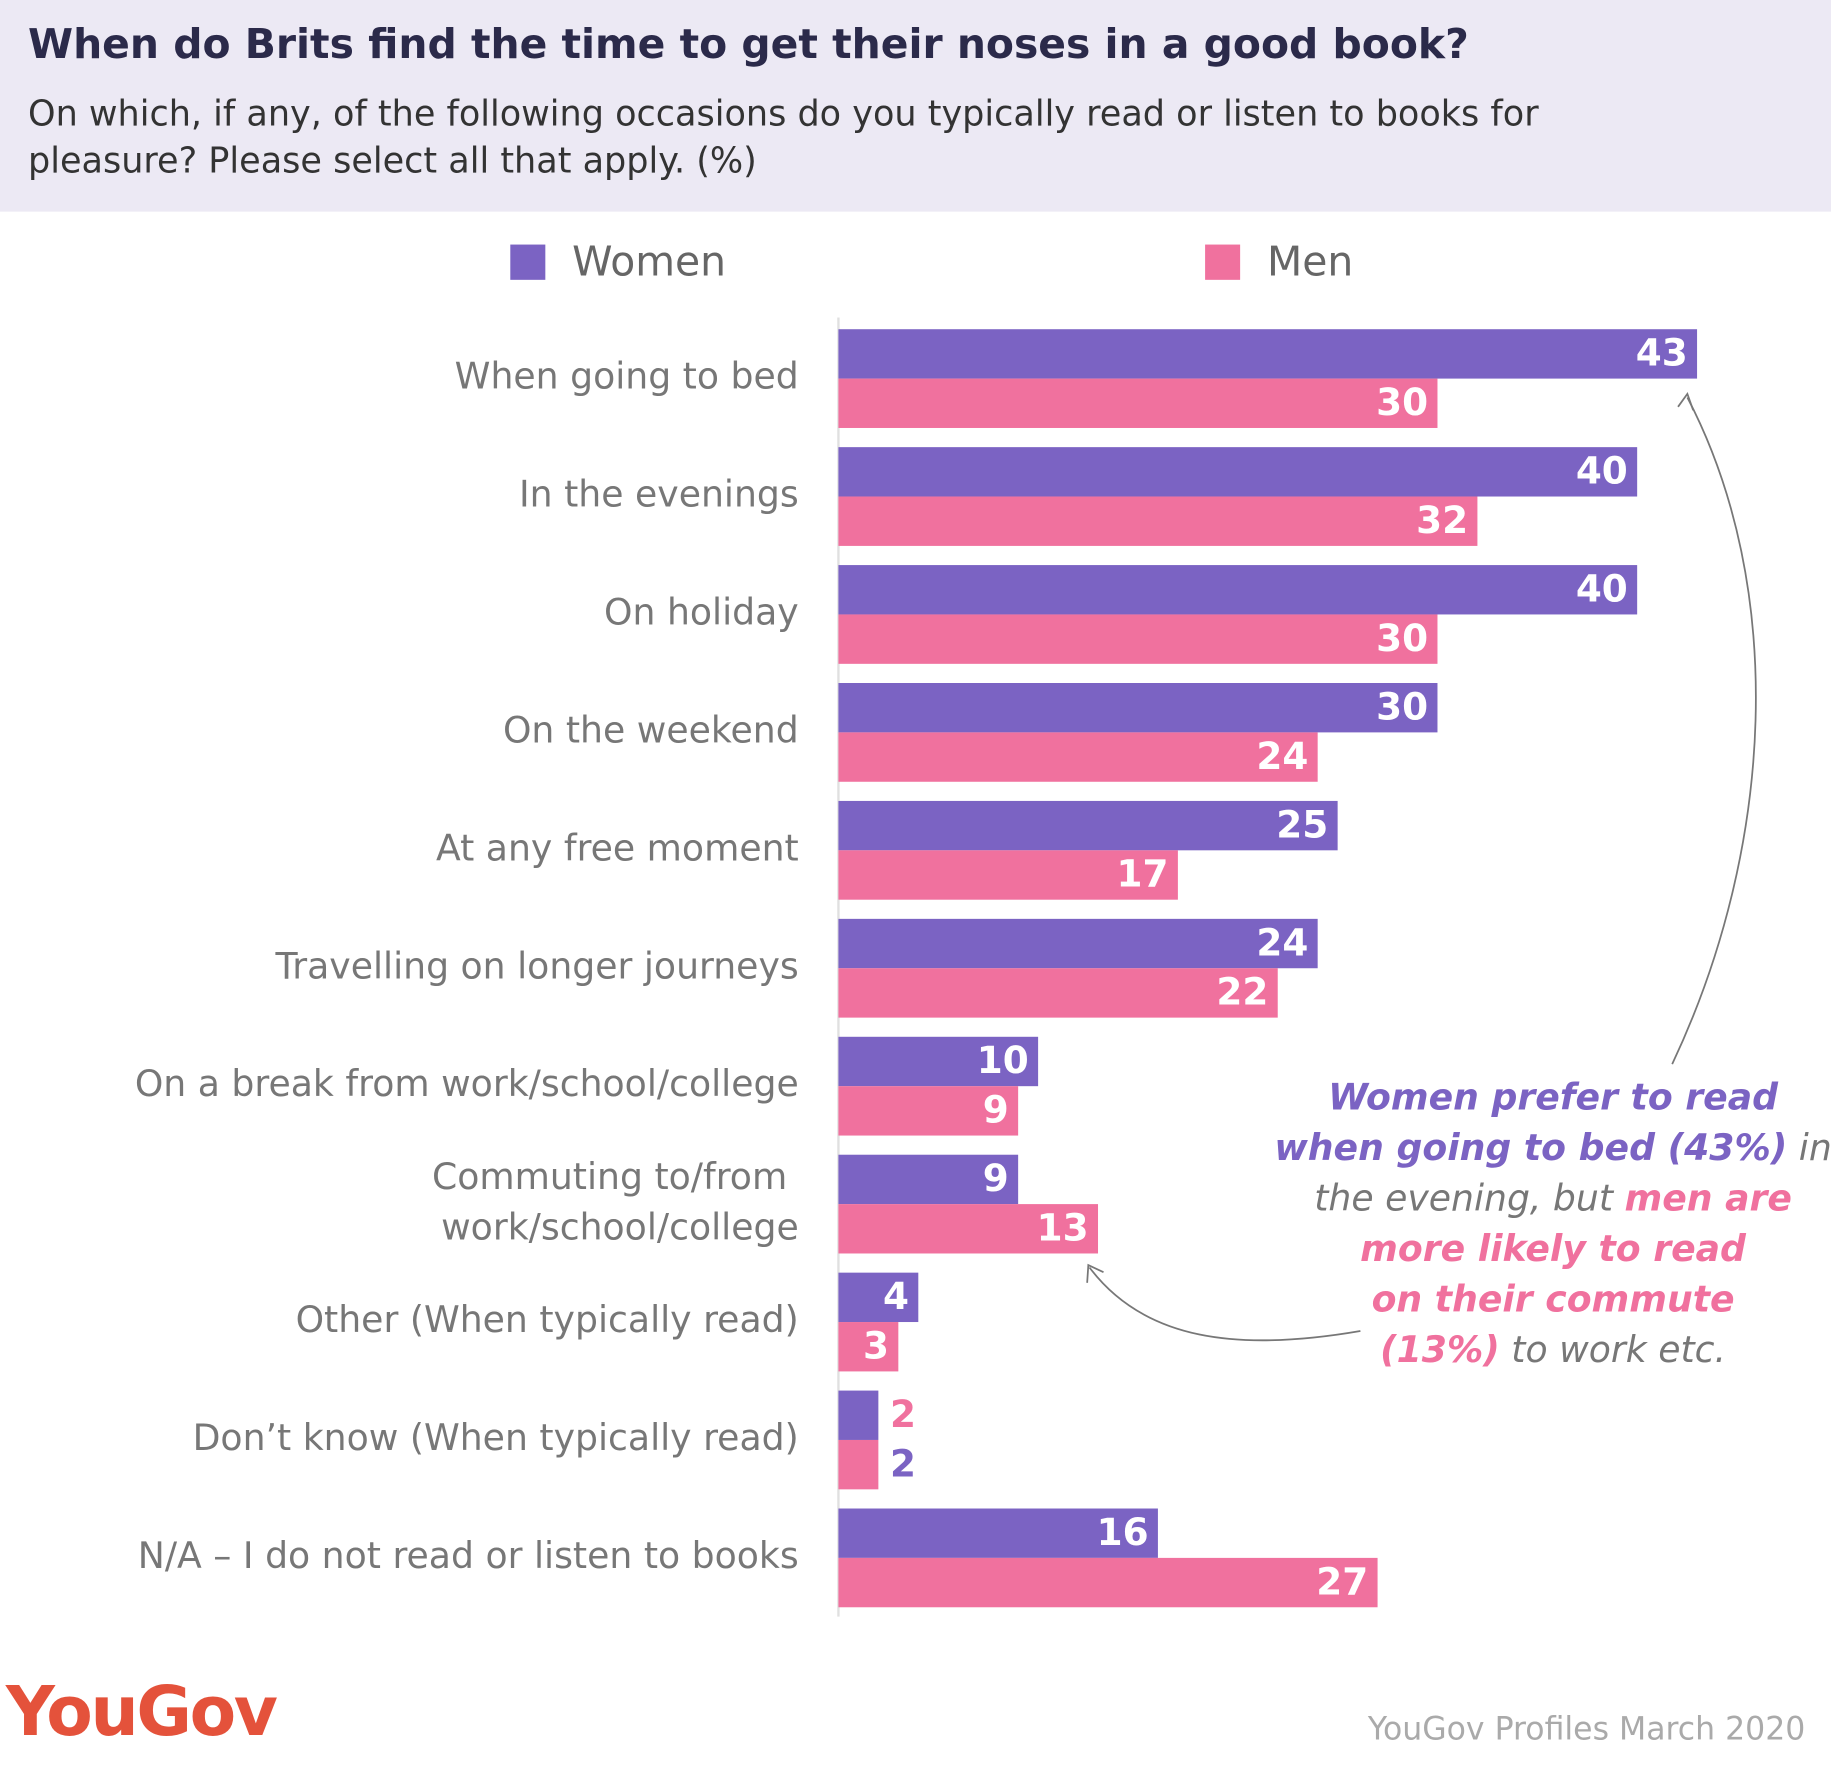 The height and width of the screenshot is (1770, 1831). Describe the element at coordinates (547, 1319) in the screenshot. I see `category-label: Other (When typically read)` at that location.